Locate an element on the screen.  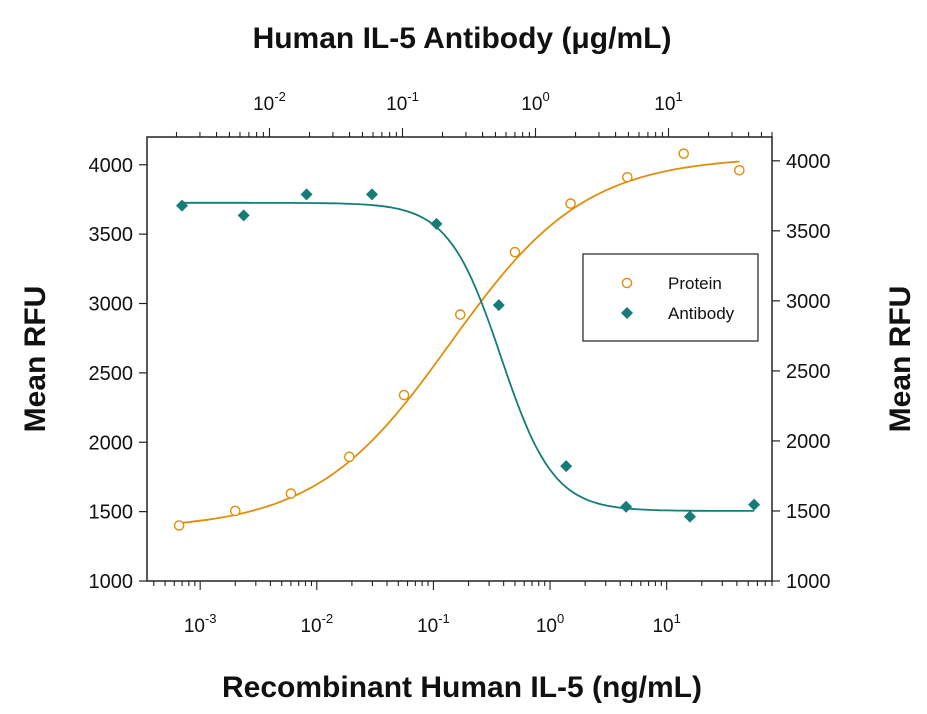
x-bottom-tick-label: 10⁰ is located at coordinates (550, 624).